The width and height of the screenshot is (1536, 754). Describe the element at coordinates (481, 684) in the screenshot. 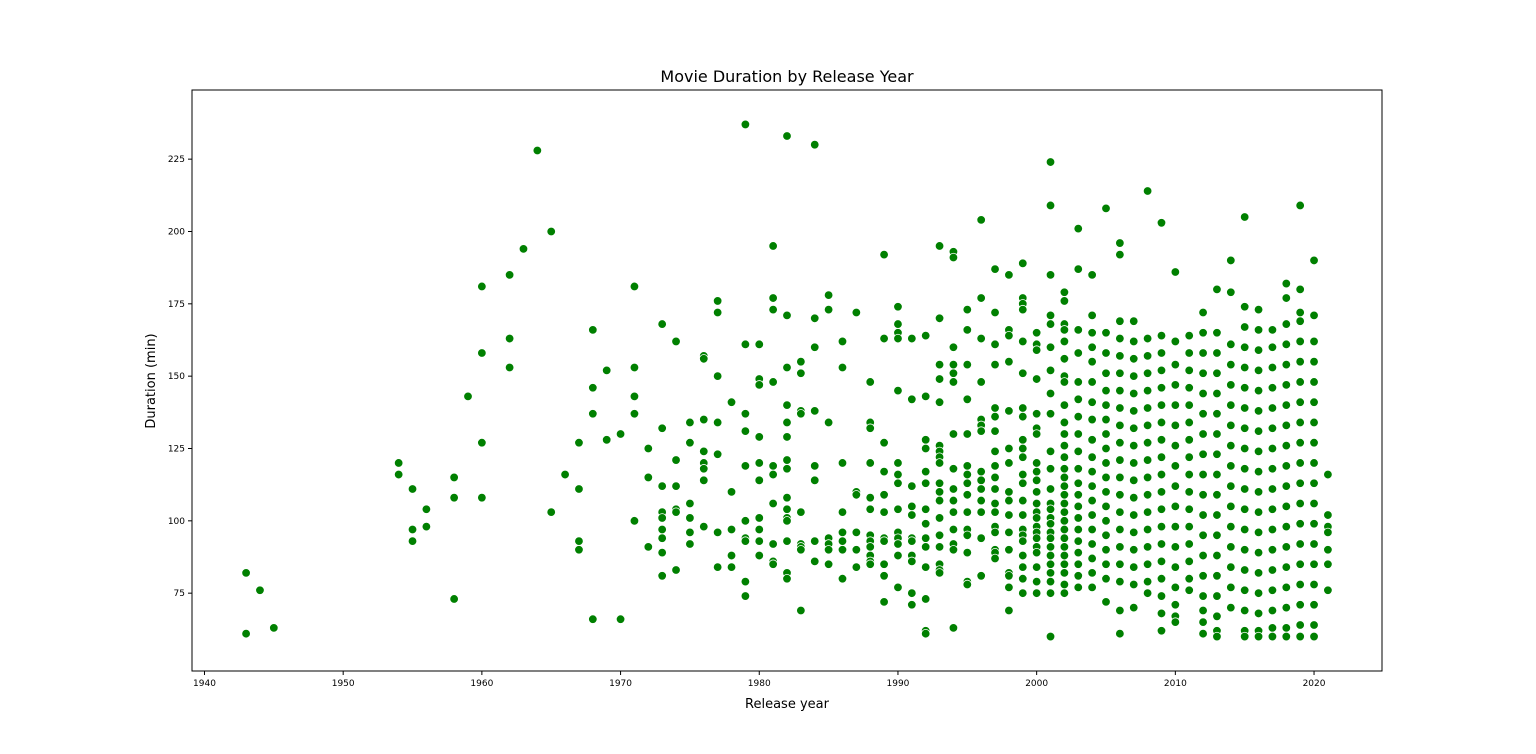

I see `x-tick-label: 1960` at that location.